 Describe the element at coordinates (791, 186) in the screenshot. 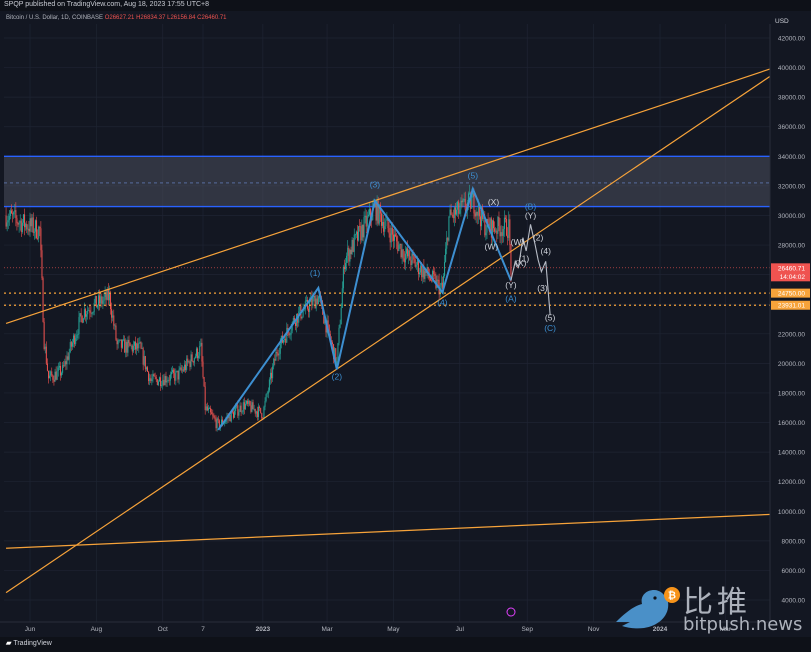

I see `y-tick-label: 32000.00` at that location.